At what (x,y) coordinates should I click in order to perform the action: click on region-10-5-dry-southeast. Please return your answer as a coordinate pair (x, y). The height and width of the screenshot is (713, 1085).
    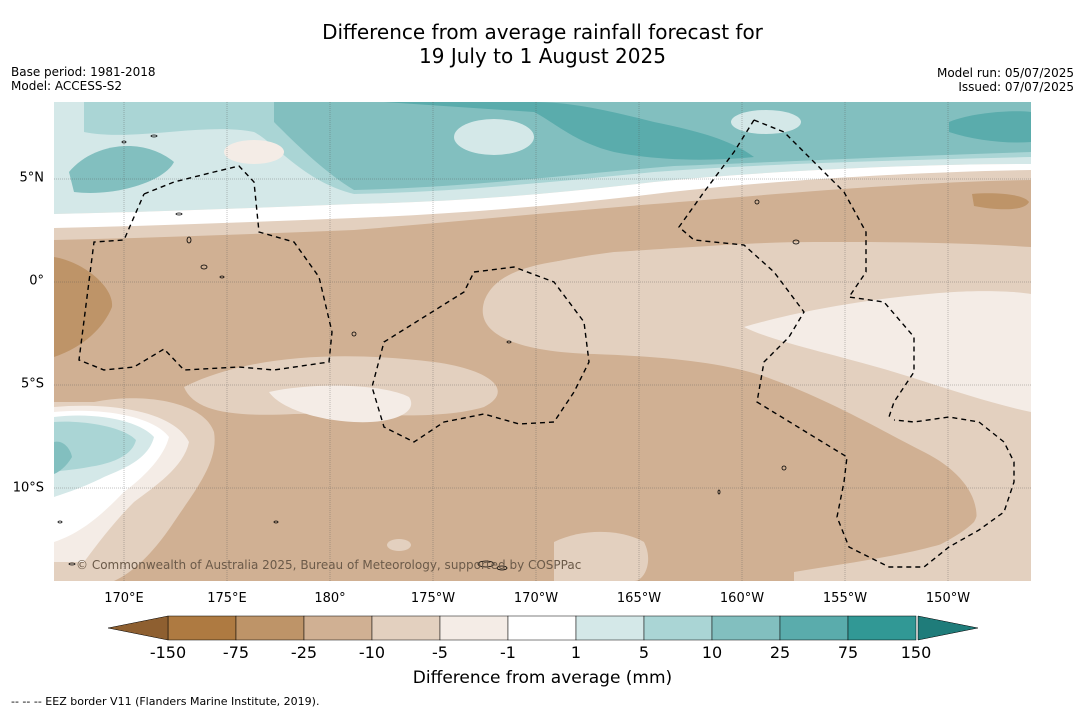
    Looking at the image, I should click on (942, 490).